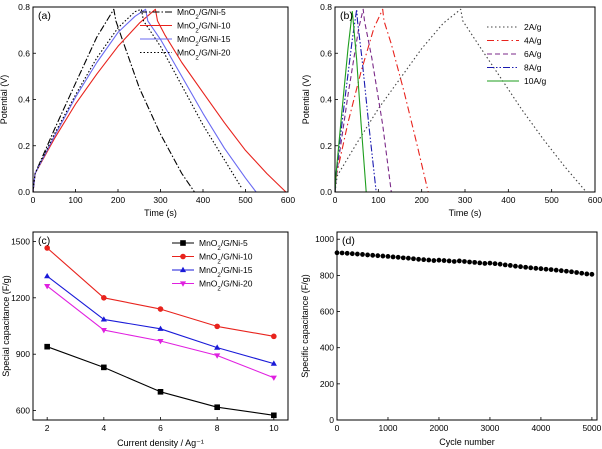 The height and width of the screenshot is (449, 602). What do you see at coordinates (24, 100) in the screenshot?
I see `y-tick-label: 0.4` at bounding box center [24, 100].